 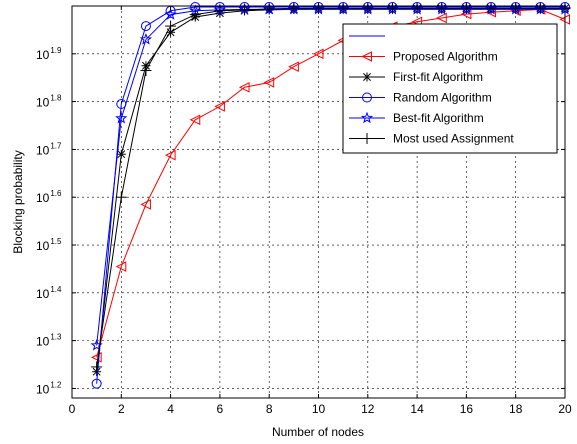 I want to click on legend-entry: Best-fit Algorithm, so click(x=416, y=118).